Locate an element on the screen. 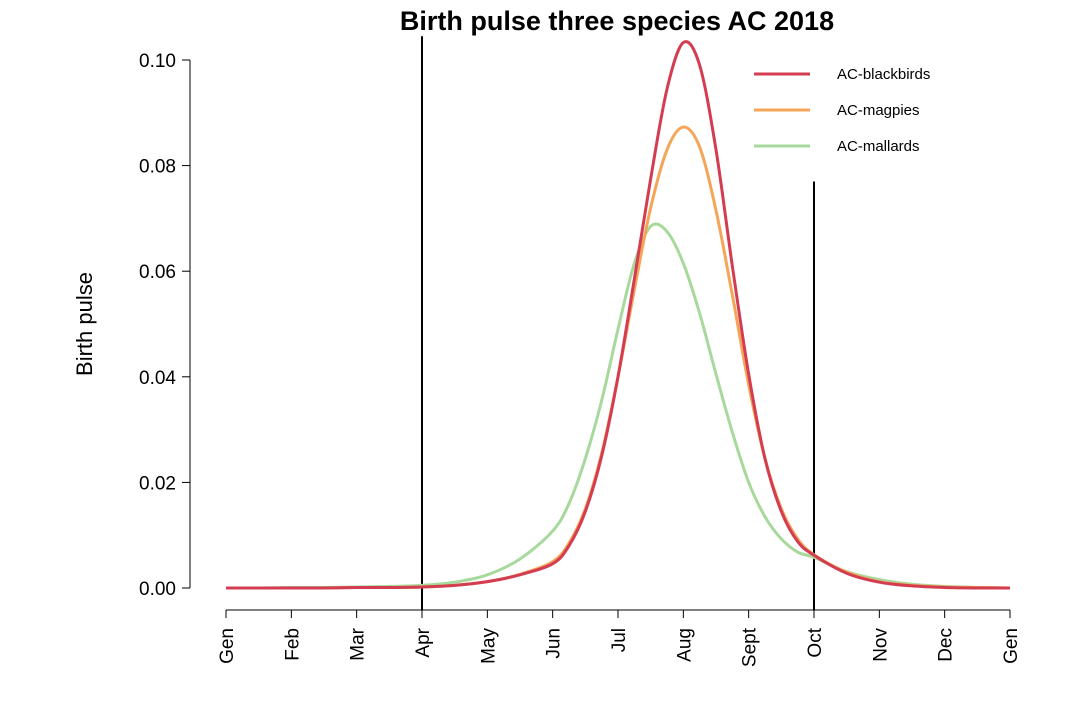 The width and height of the screenshot is (1080, 706). x-axis: Gen Feb Mar Apr May Jun Jul Aug Sept Oct Nov Dec Gen is located at coordinates (619, 638).